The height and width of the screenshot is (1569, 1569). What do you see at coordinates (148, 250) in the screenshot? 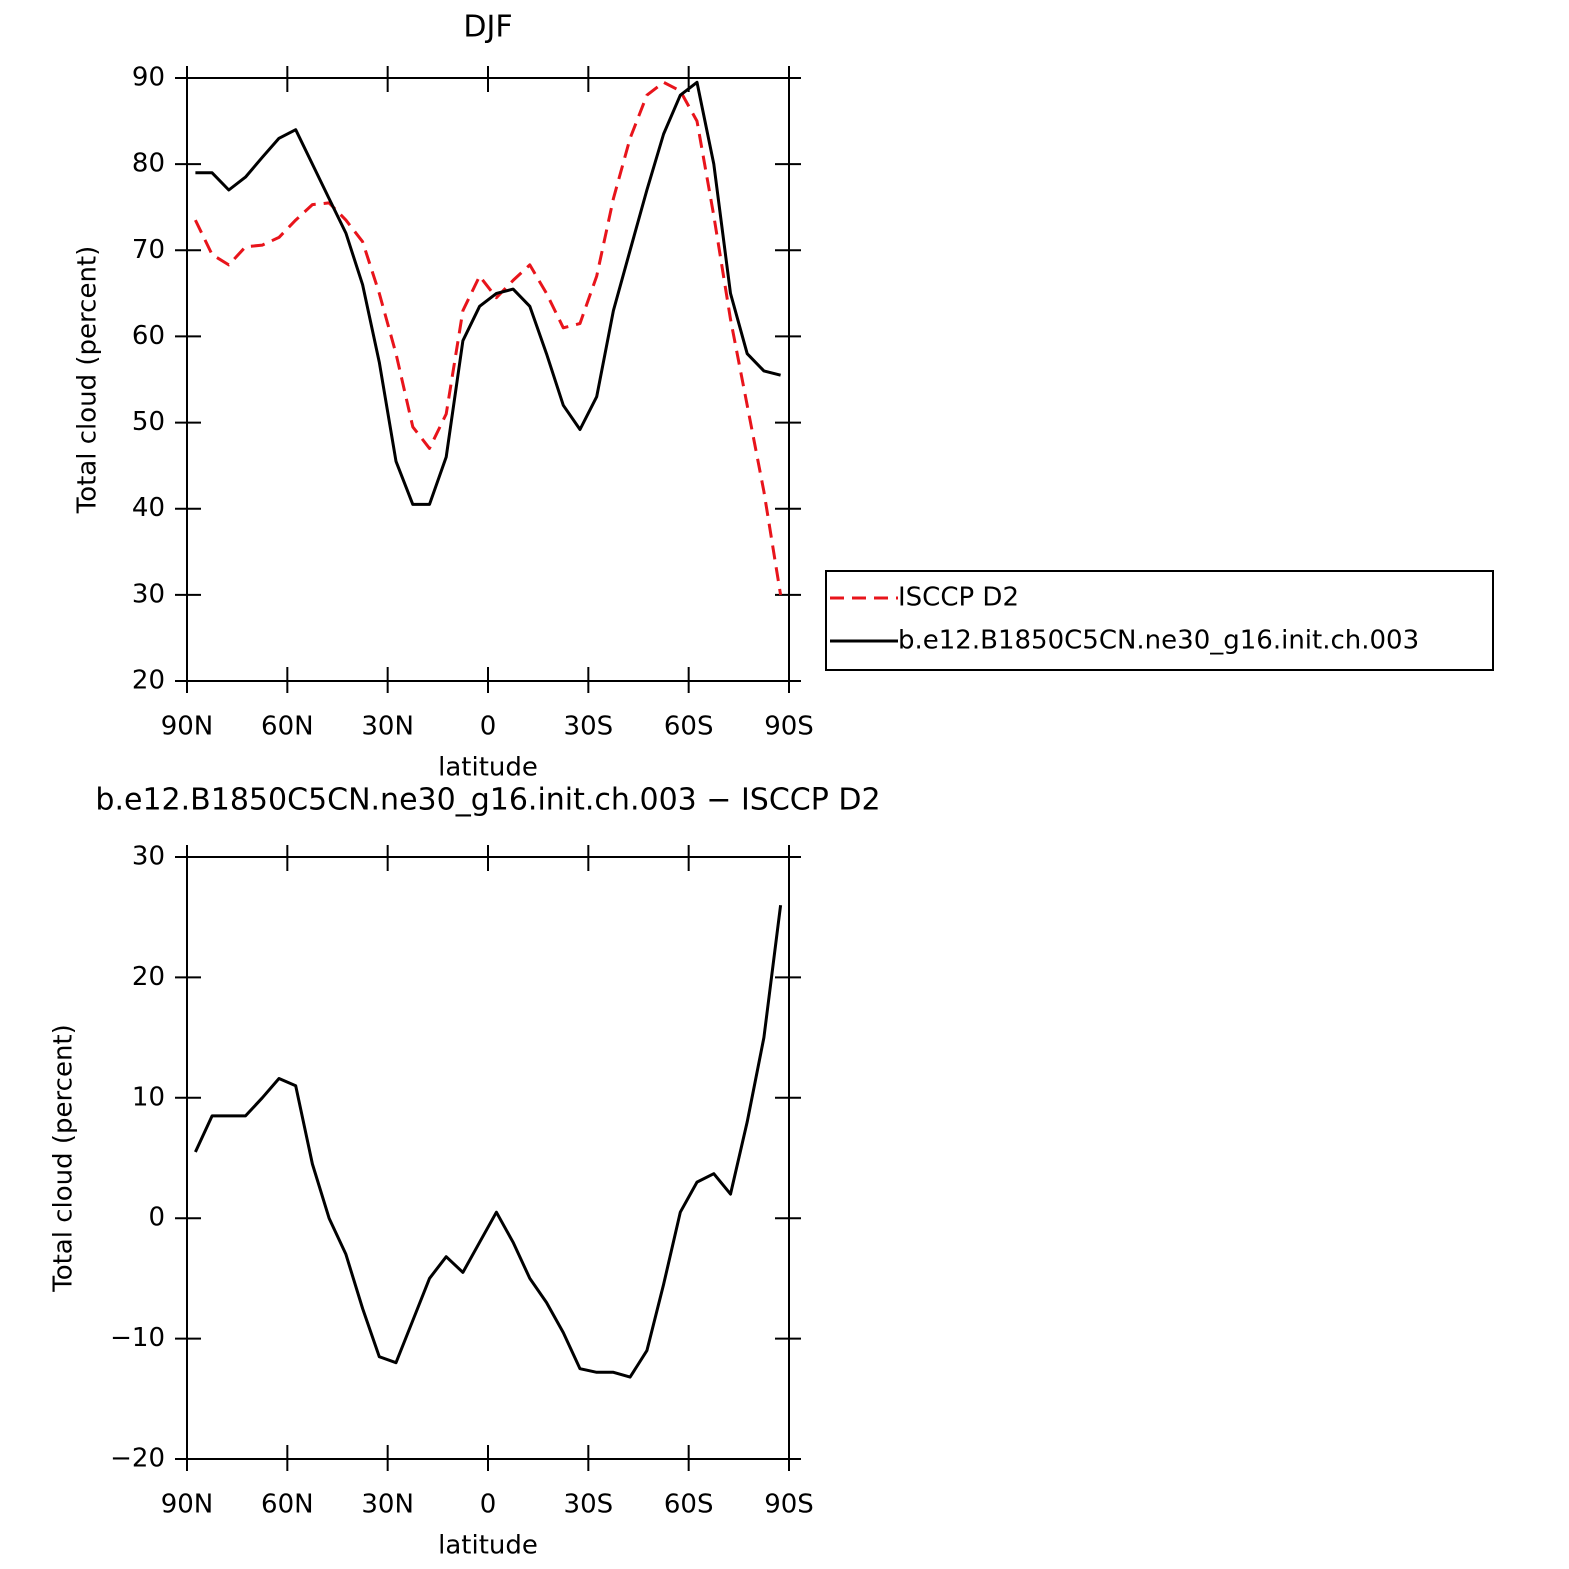
I see `y-tick-label: 70` at bounding box center [148, 250].